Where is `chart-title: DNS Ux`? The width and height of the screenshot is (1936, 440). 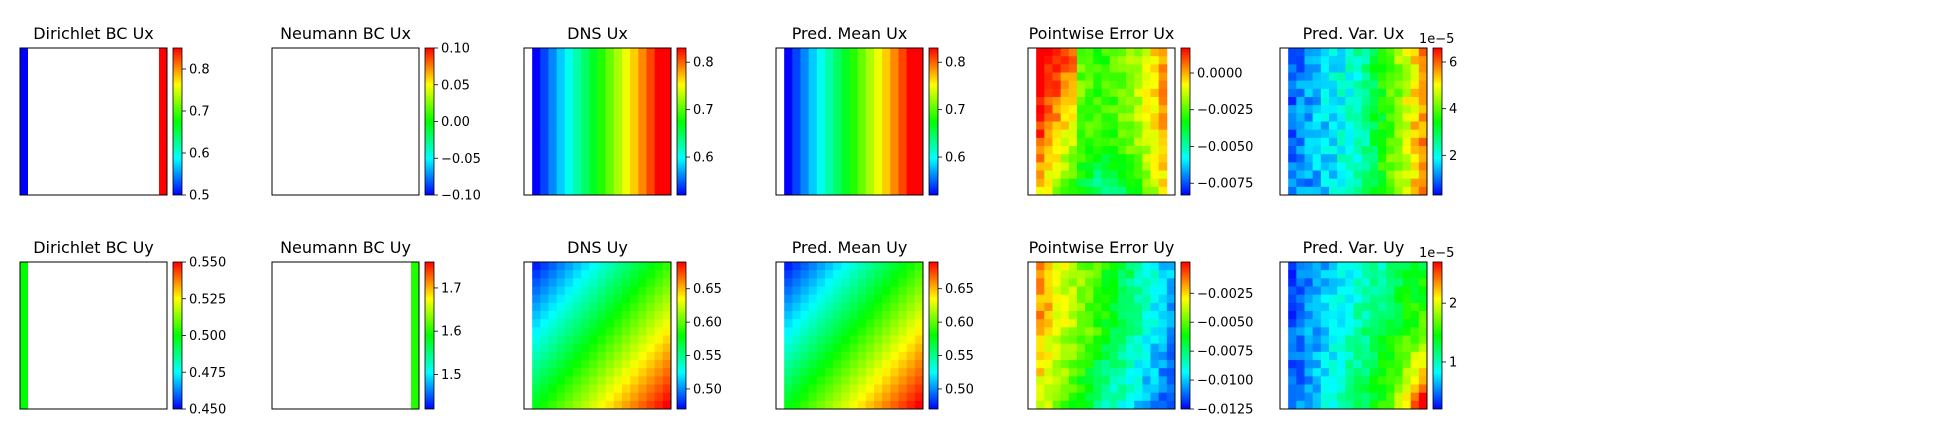 chart-title: DNS Ux is located at coordinates (597, 33).